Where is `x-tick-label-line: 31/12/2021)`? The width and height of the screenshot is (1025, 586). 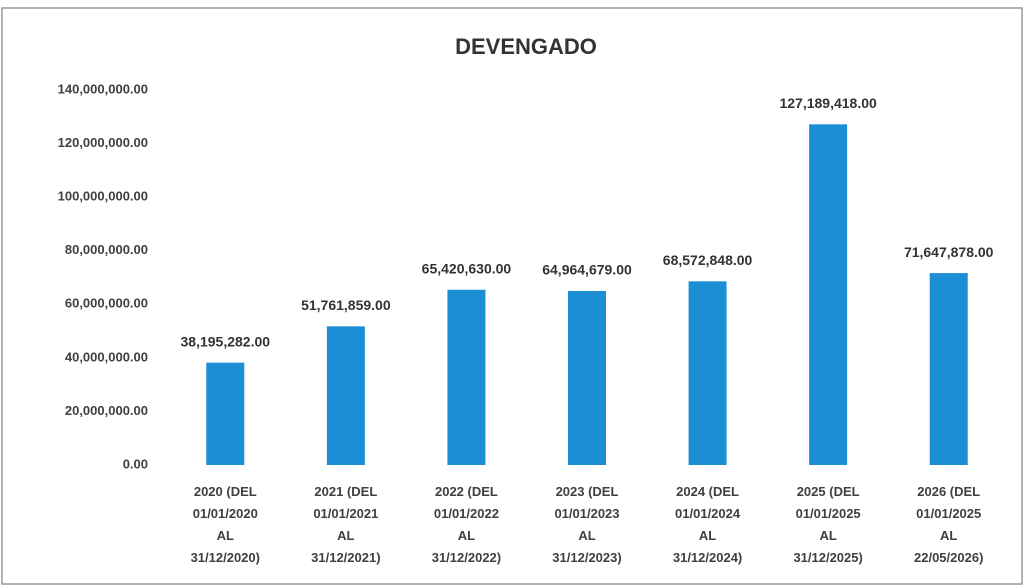 x-tick-label-line: 31/12/2021) is located at coordinates (345, 557).